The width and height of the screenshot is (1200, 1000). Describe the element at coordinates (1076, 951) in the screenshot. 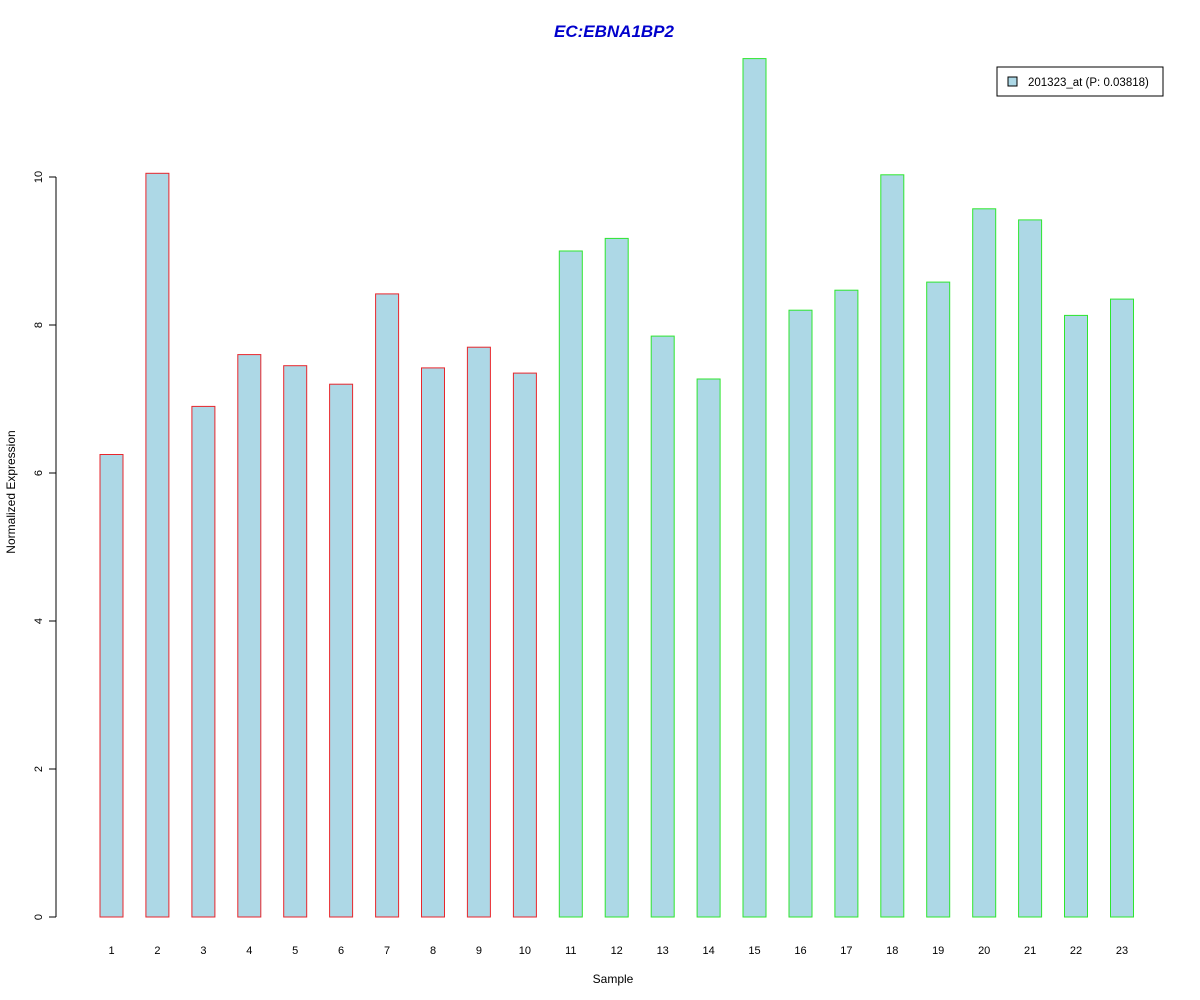

I see `x-tick-label: 22` at that location.